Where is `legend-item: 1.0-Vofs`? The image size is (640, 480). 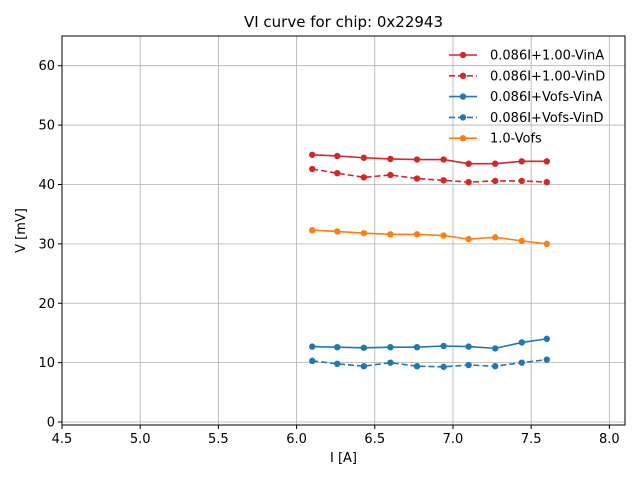 legend-item: 1.0-Vofs is located at coordinates (495, 139).